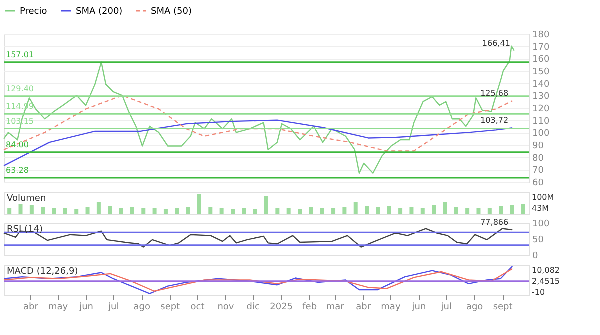  I want to click on x-tick-label: nov, so click(226, 307).